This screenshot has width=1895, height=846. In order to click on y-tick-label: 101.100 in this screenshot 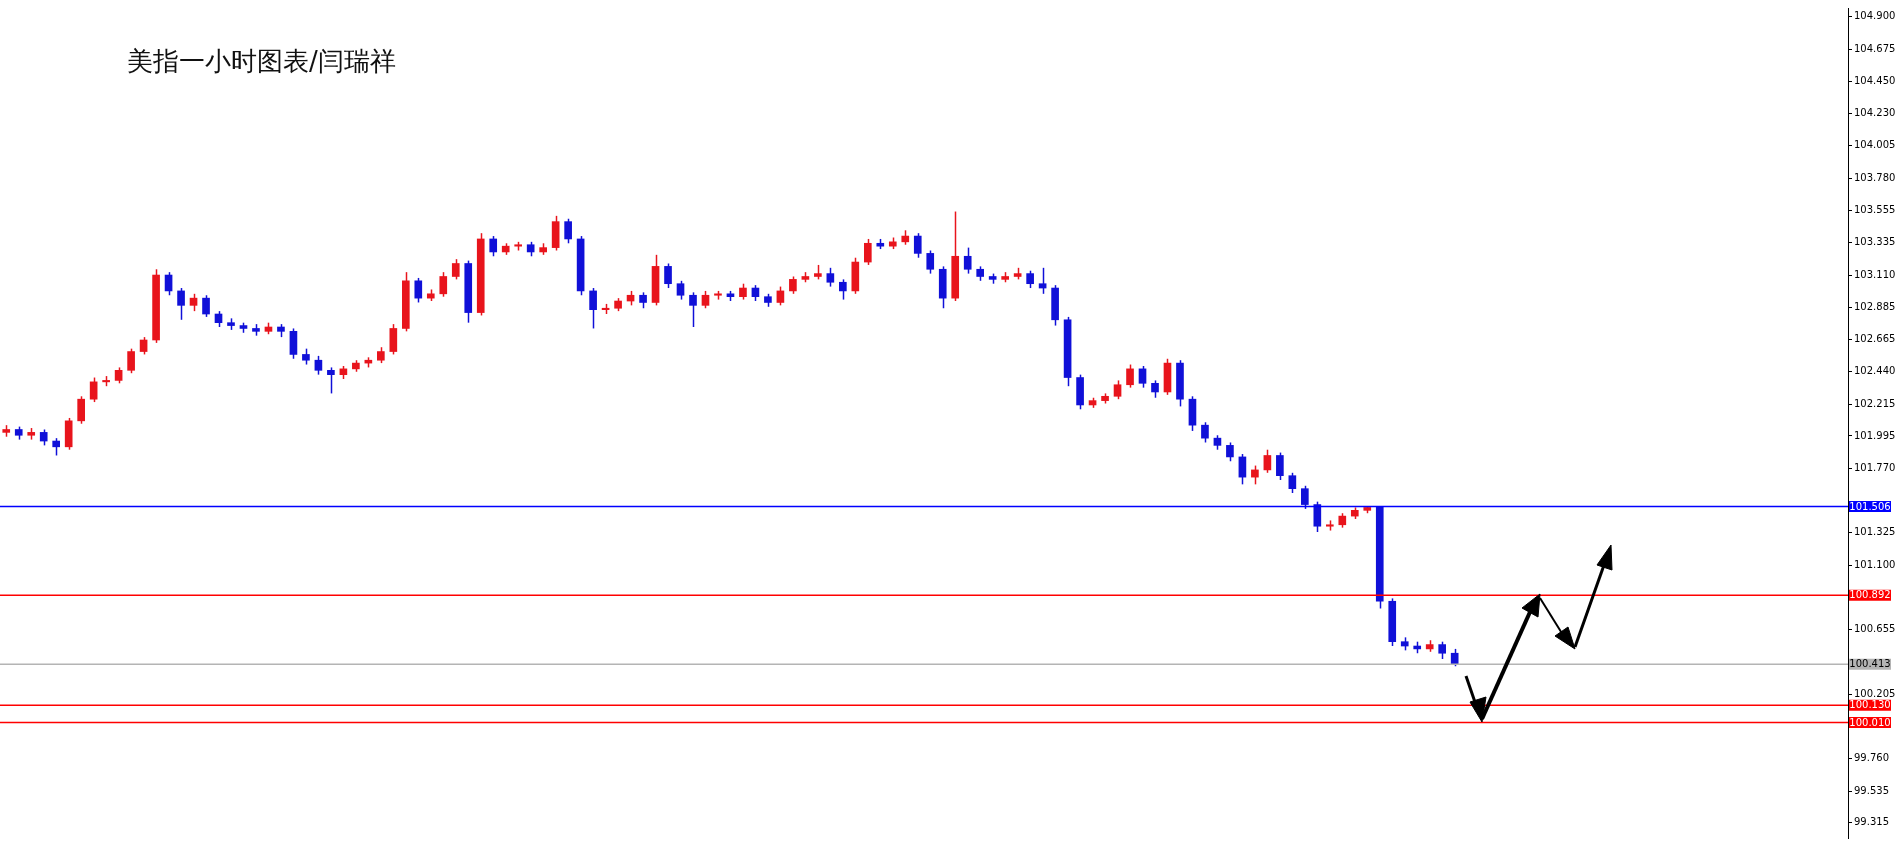, I will do `click(1874, 564)`.